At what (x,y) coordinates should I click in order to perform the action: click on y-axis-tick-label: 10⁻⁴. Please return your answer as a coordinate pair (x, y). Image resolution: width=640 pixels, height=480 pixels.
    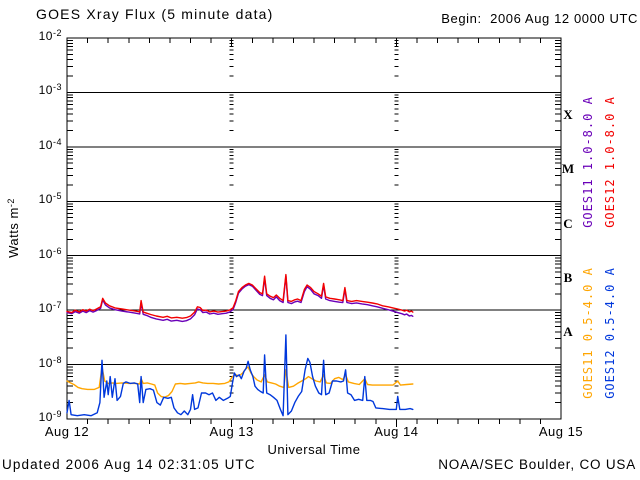
    Looking at the image, I should click on (50, 144).